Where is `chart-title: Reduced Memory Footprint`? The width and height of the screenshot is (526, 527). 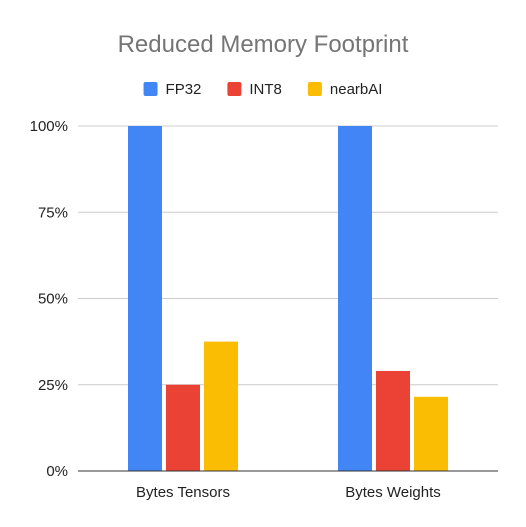 chart-title: Reduced Memory Footprint is located at coordinates (263, 44).